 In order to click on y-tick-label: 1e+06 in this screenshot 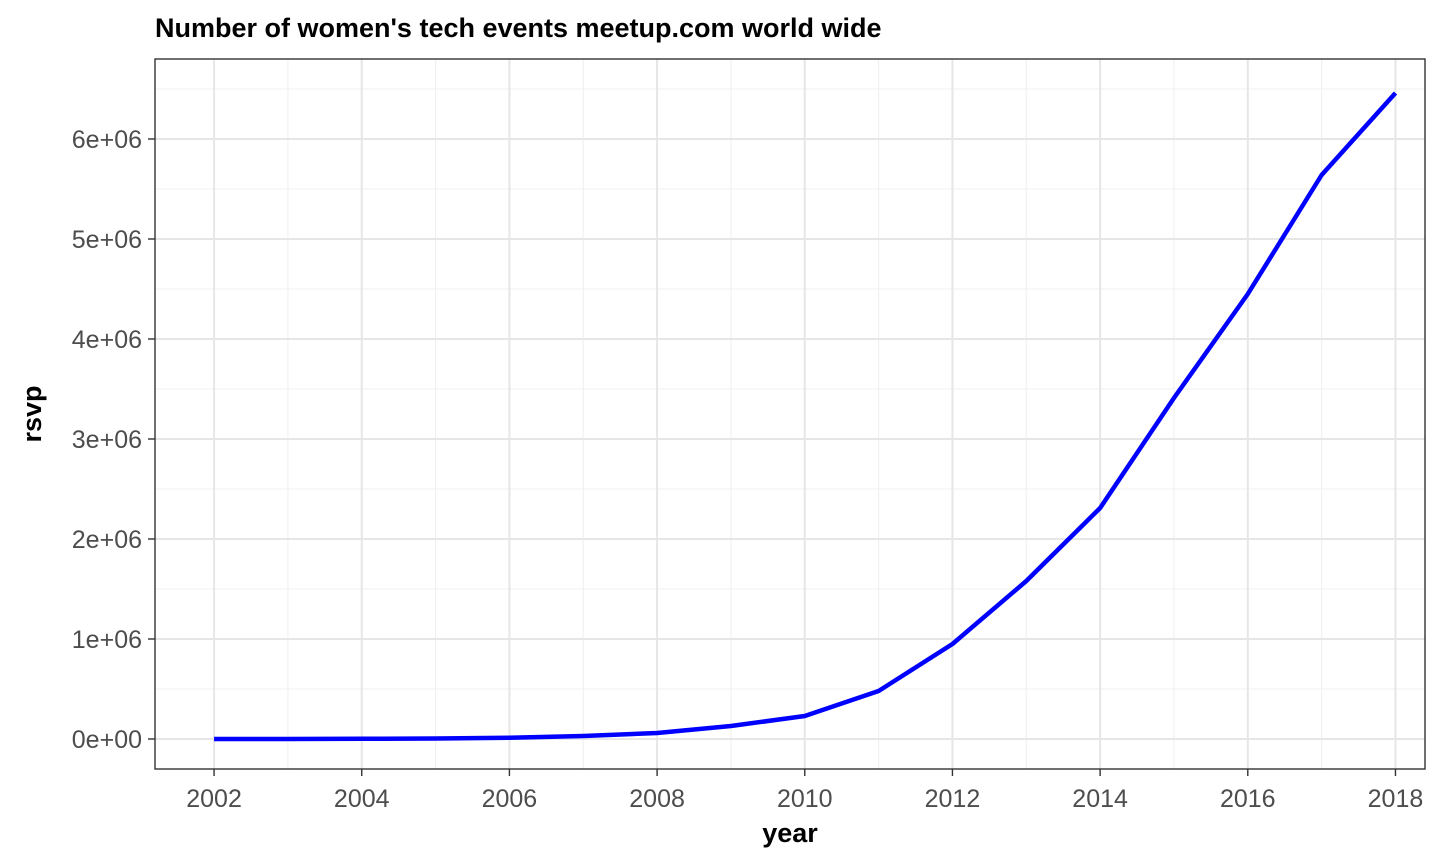, I will do `click(107, 640)`.